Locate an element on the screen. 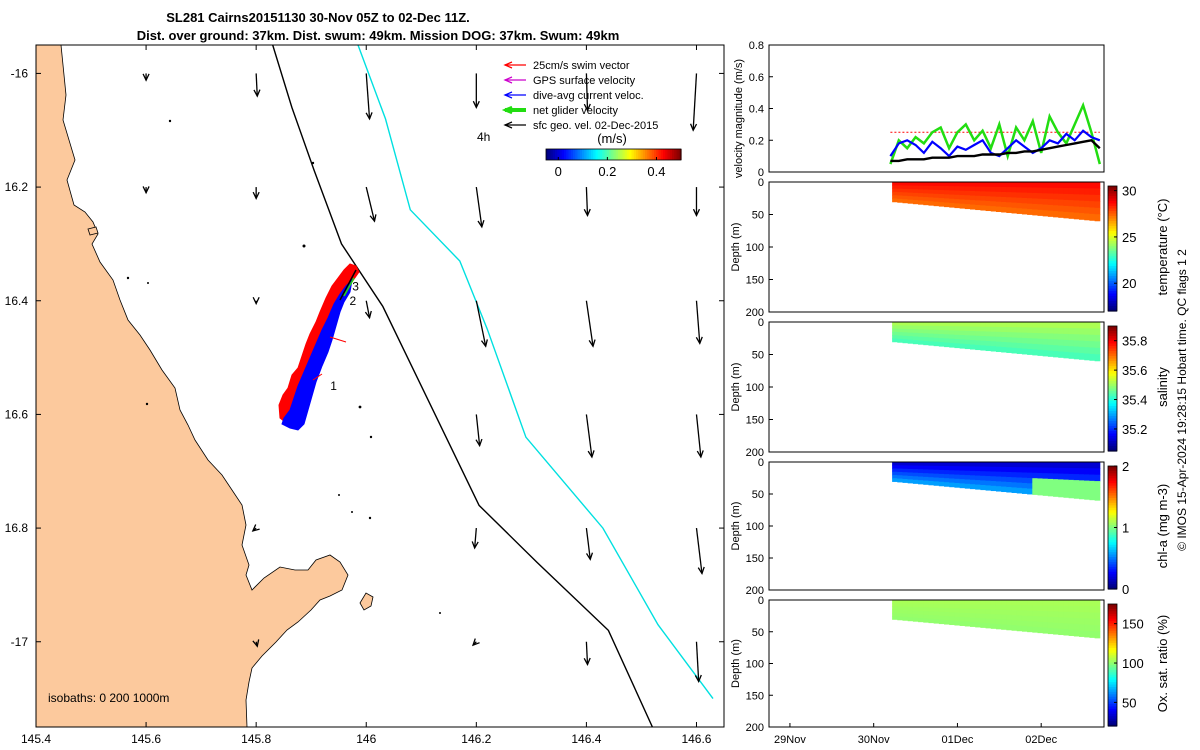 The height and width of the screenshot is (750, 1200). swim-vector-arrow is located at coordinates (338, 339).